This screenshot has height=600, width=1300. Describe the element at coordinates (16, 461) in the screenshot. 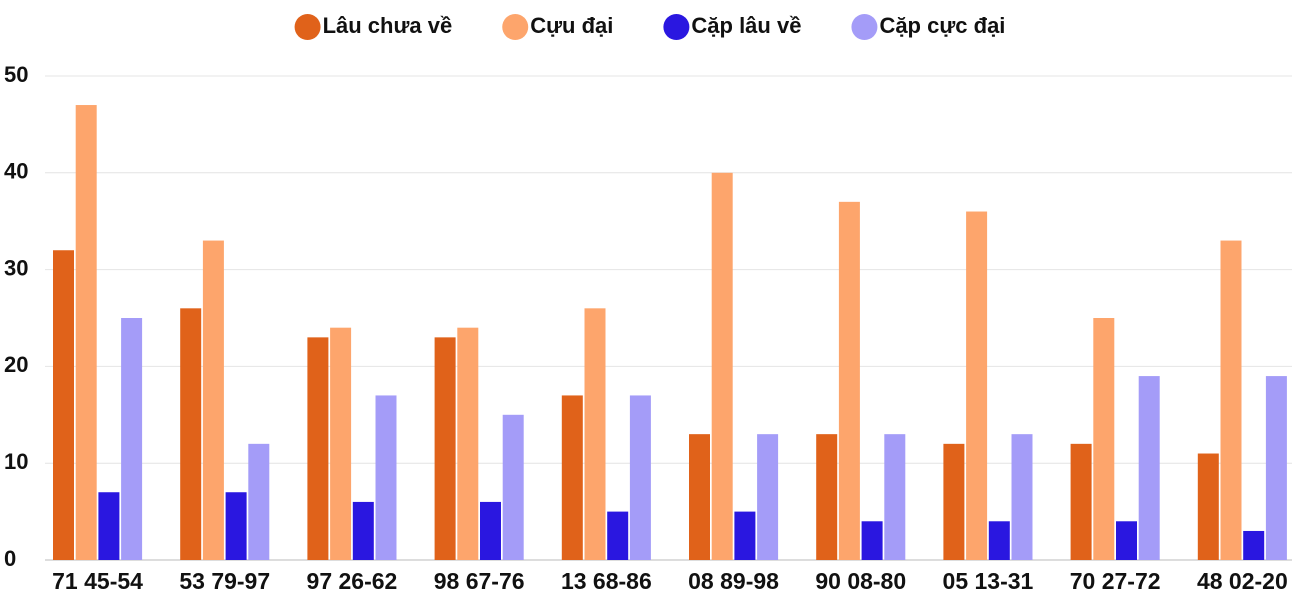

I see `y-tick-label: 10` at that location.